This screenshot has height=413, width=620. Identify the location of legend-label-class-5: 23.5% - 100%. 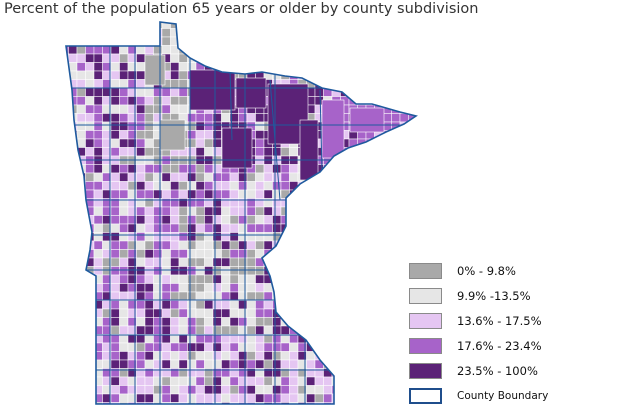
(497, 371).